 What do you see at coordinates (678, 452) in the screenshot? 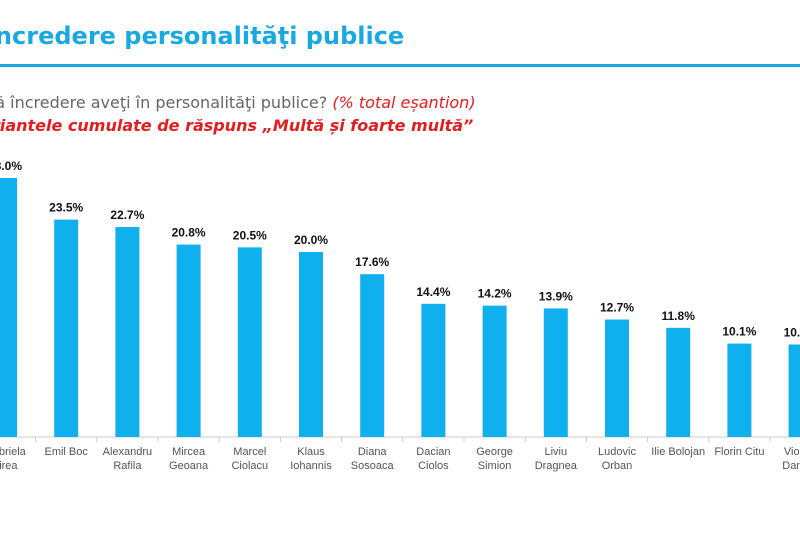
I see `category-label: Ilie Bolojan` at bounding box center [678, 452].